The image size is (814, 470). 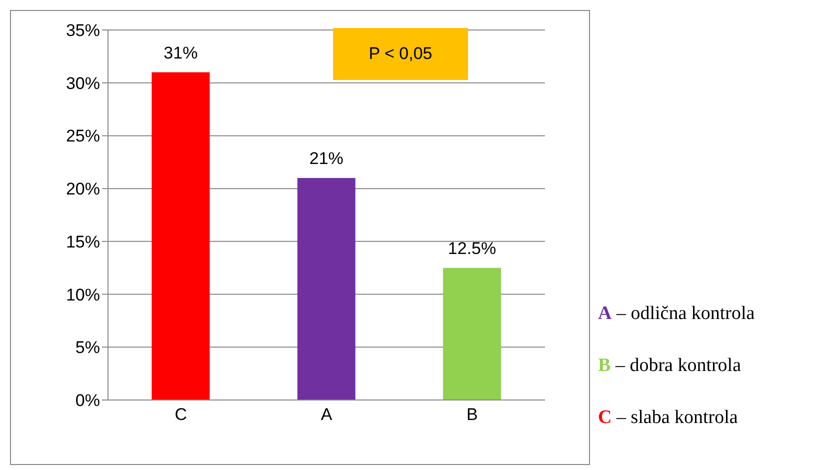 What do you see at coordinates (472, 414) in the screenshot?
I see `x-tick-label: B` at bounding box center [472, 414].